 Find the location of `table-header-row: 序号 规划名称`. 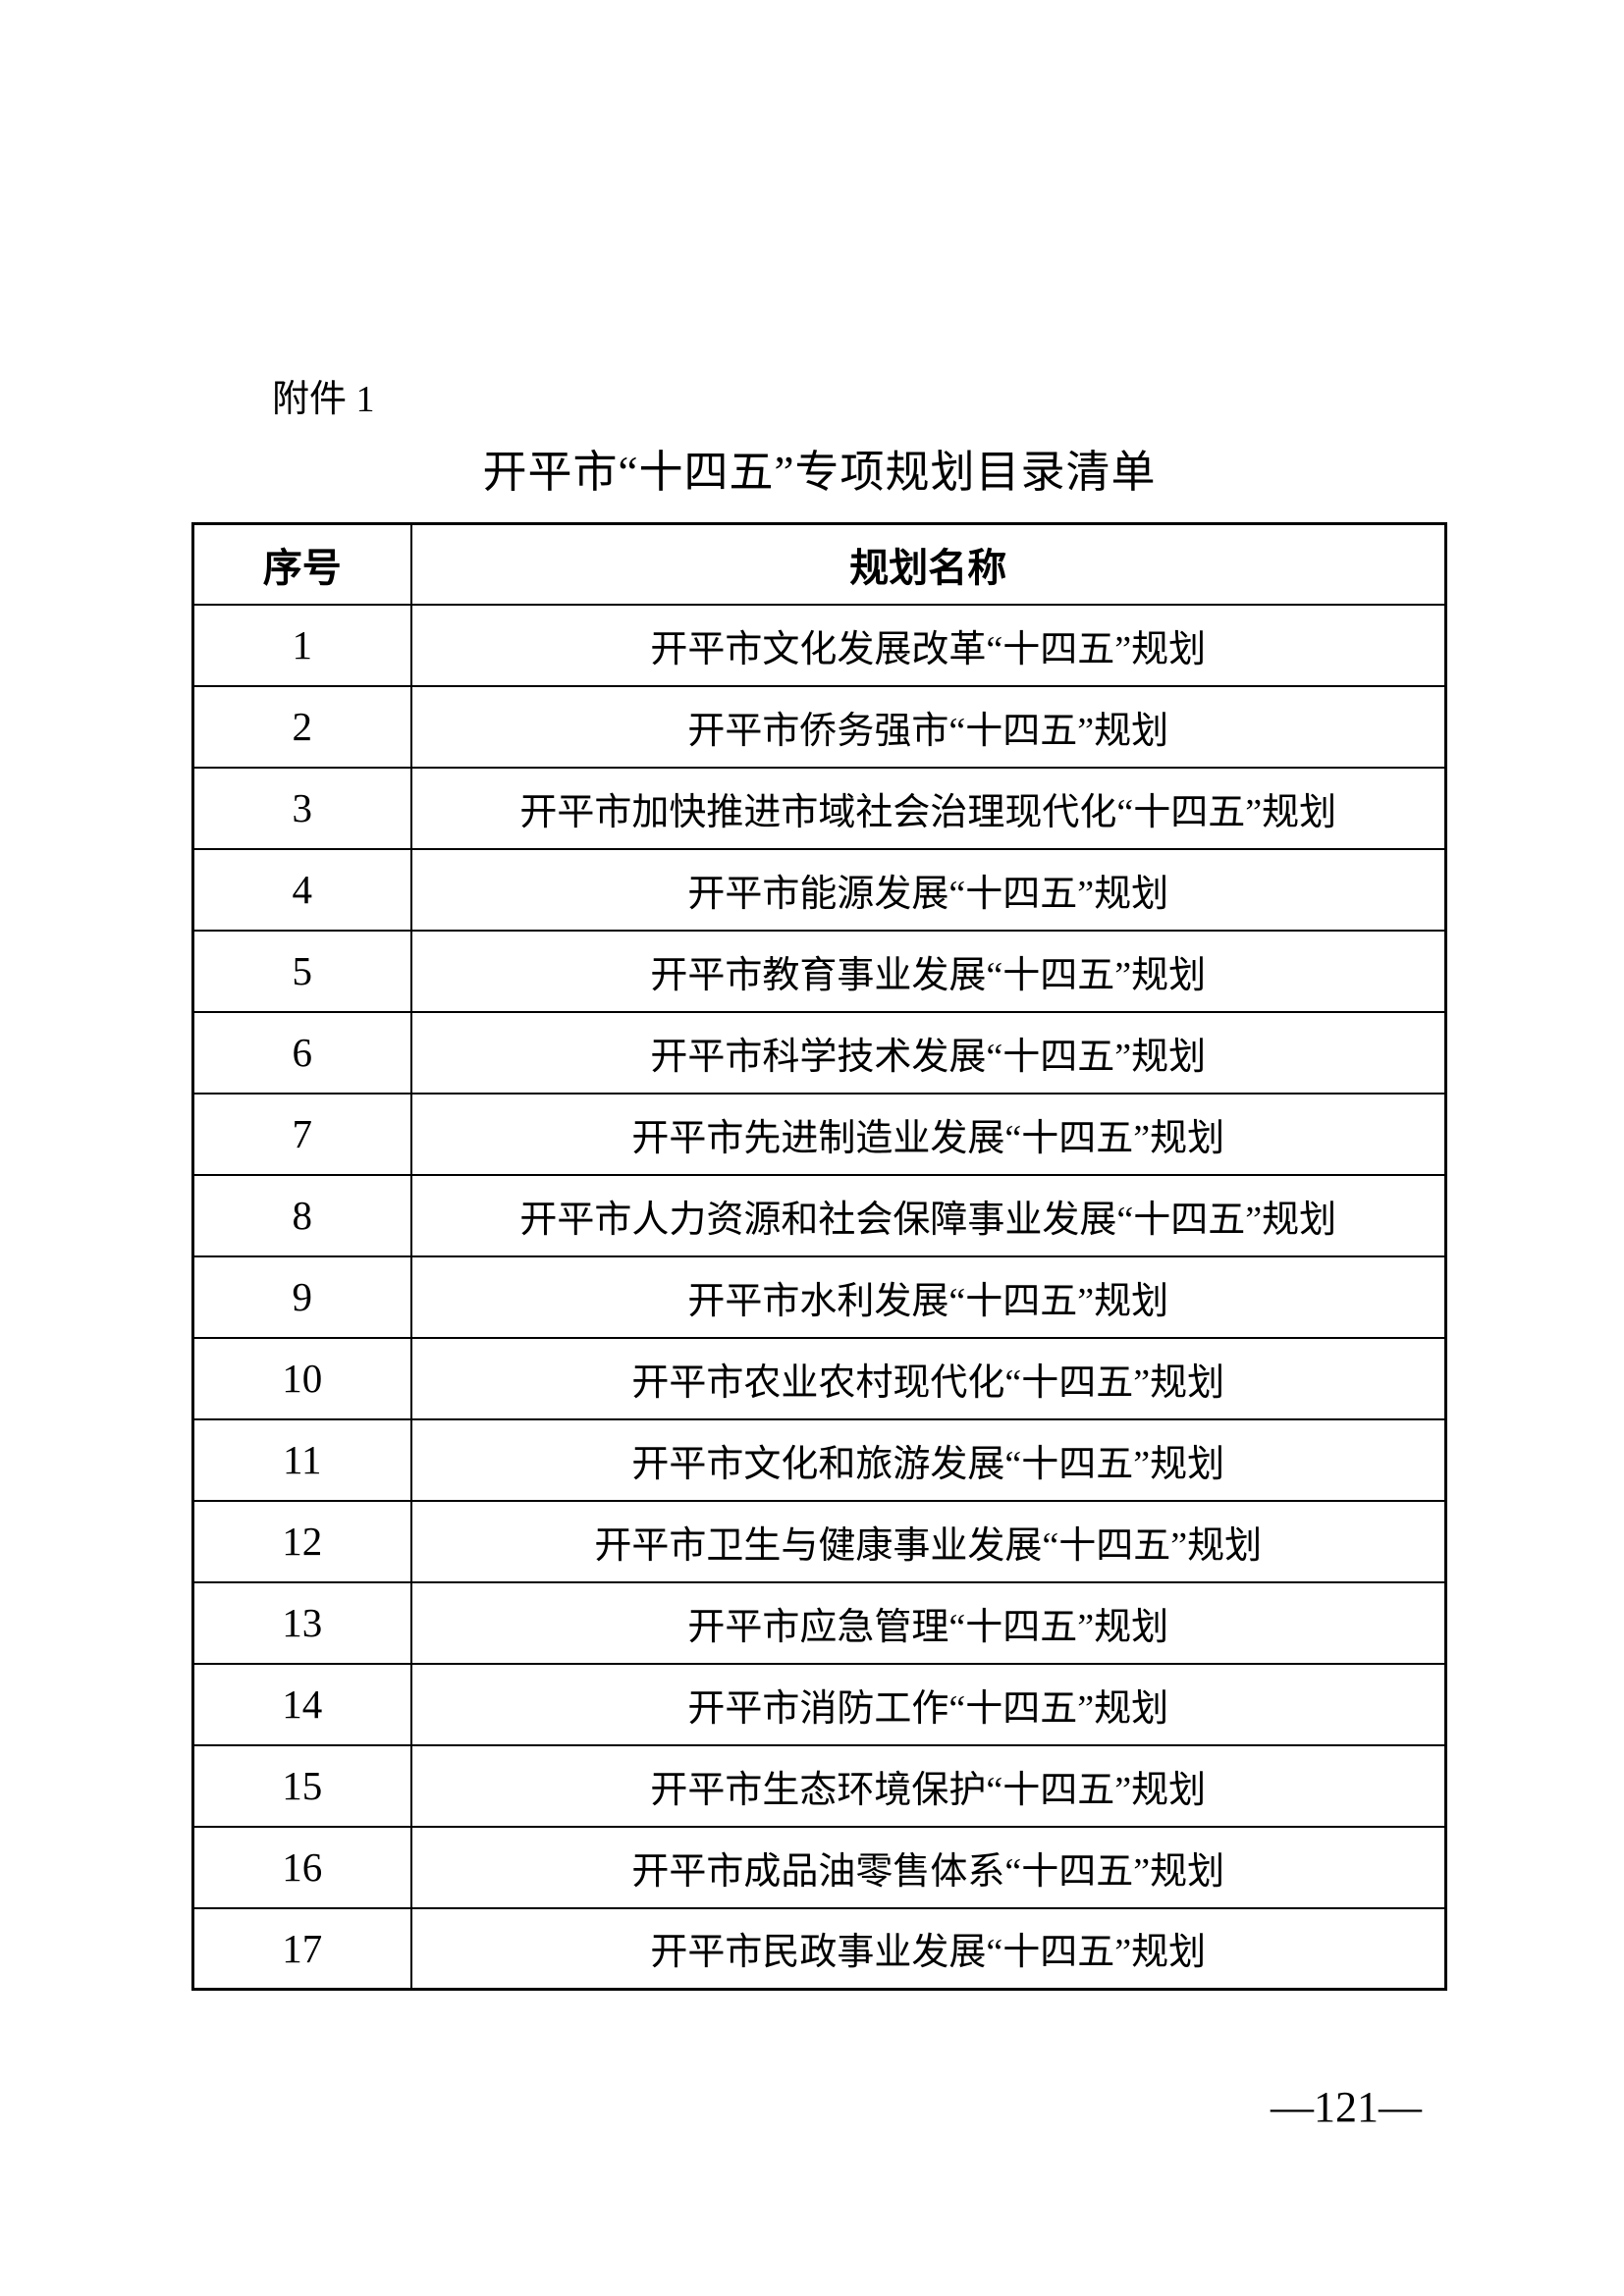

table-header-row: 序号 规划名称 is located at coordinates (819, 564).